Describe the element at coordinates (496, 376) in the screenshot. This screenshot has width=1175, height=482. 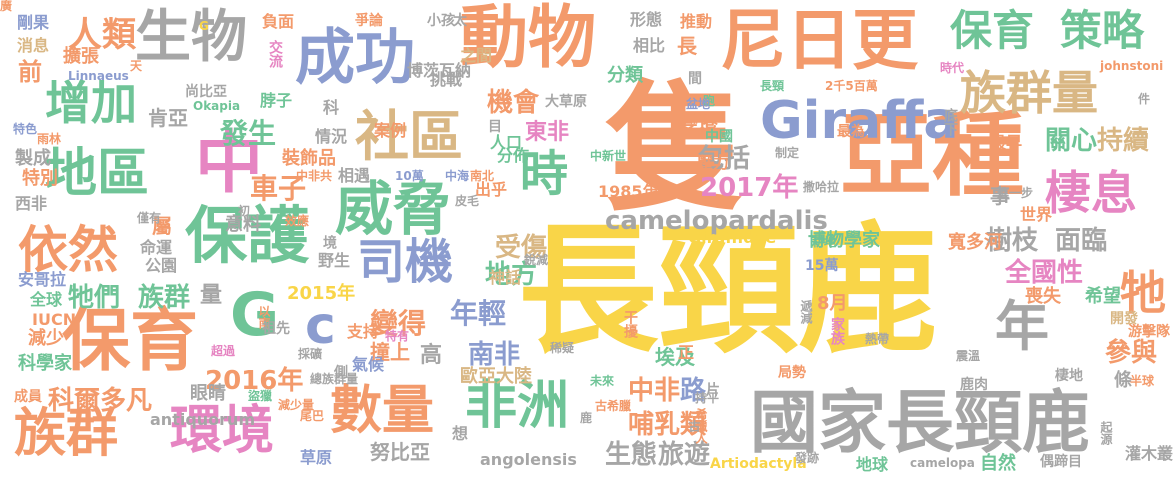
I see `word-cloud-term: 歐亞大陸` at that location.